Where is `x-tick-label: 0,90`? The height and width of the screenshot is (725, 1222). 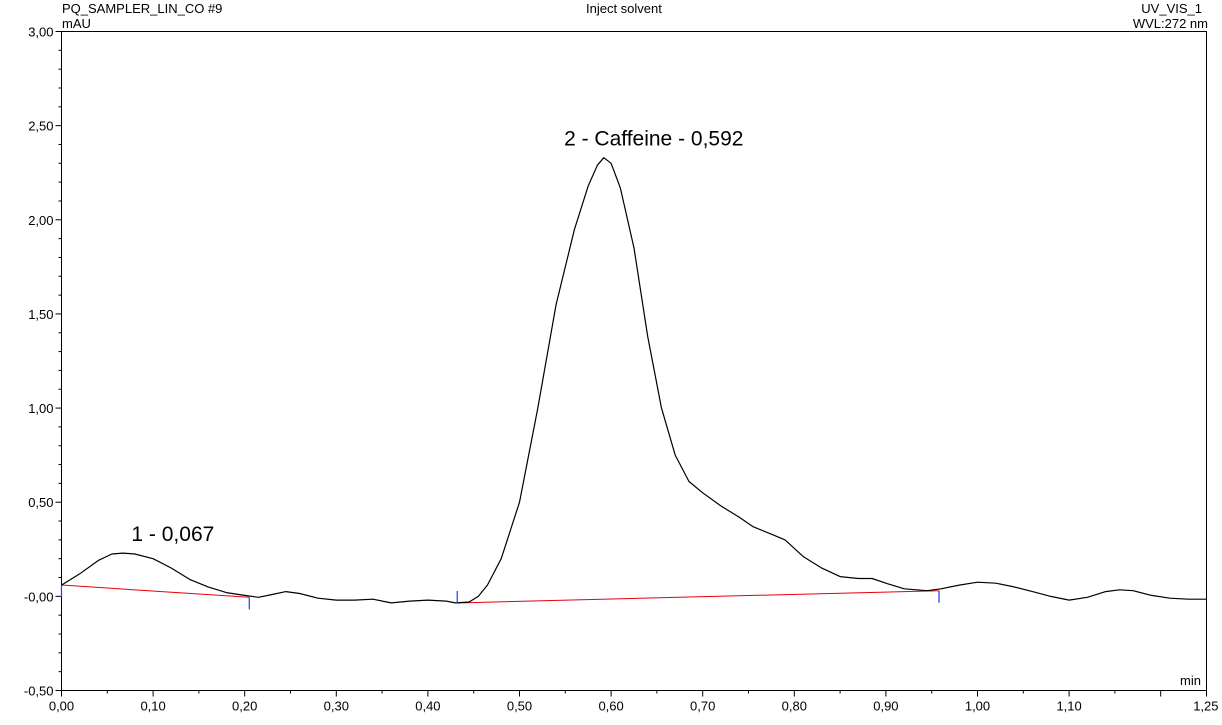 x-tick-label: 0,90 is located at coordinates (885, 706).